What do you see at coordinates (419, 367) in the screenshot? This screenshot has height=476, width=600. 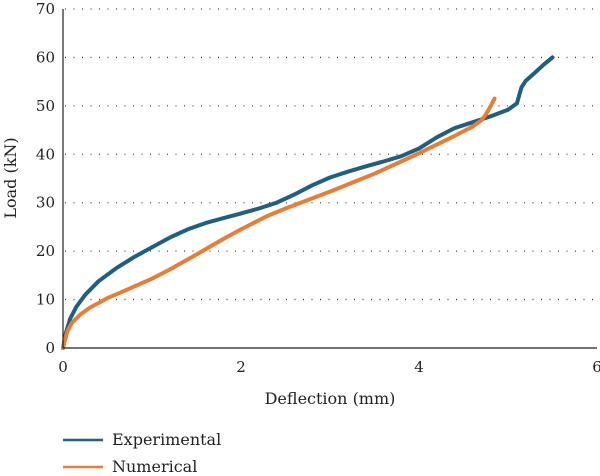 I see `x-tick-label: 4` at bounding box center [419, 367].